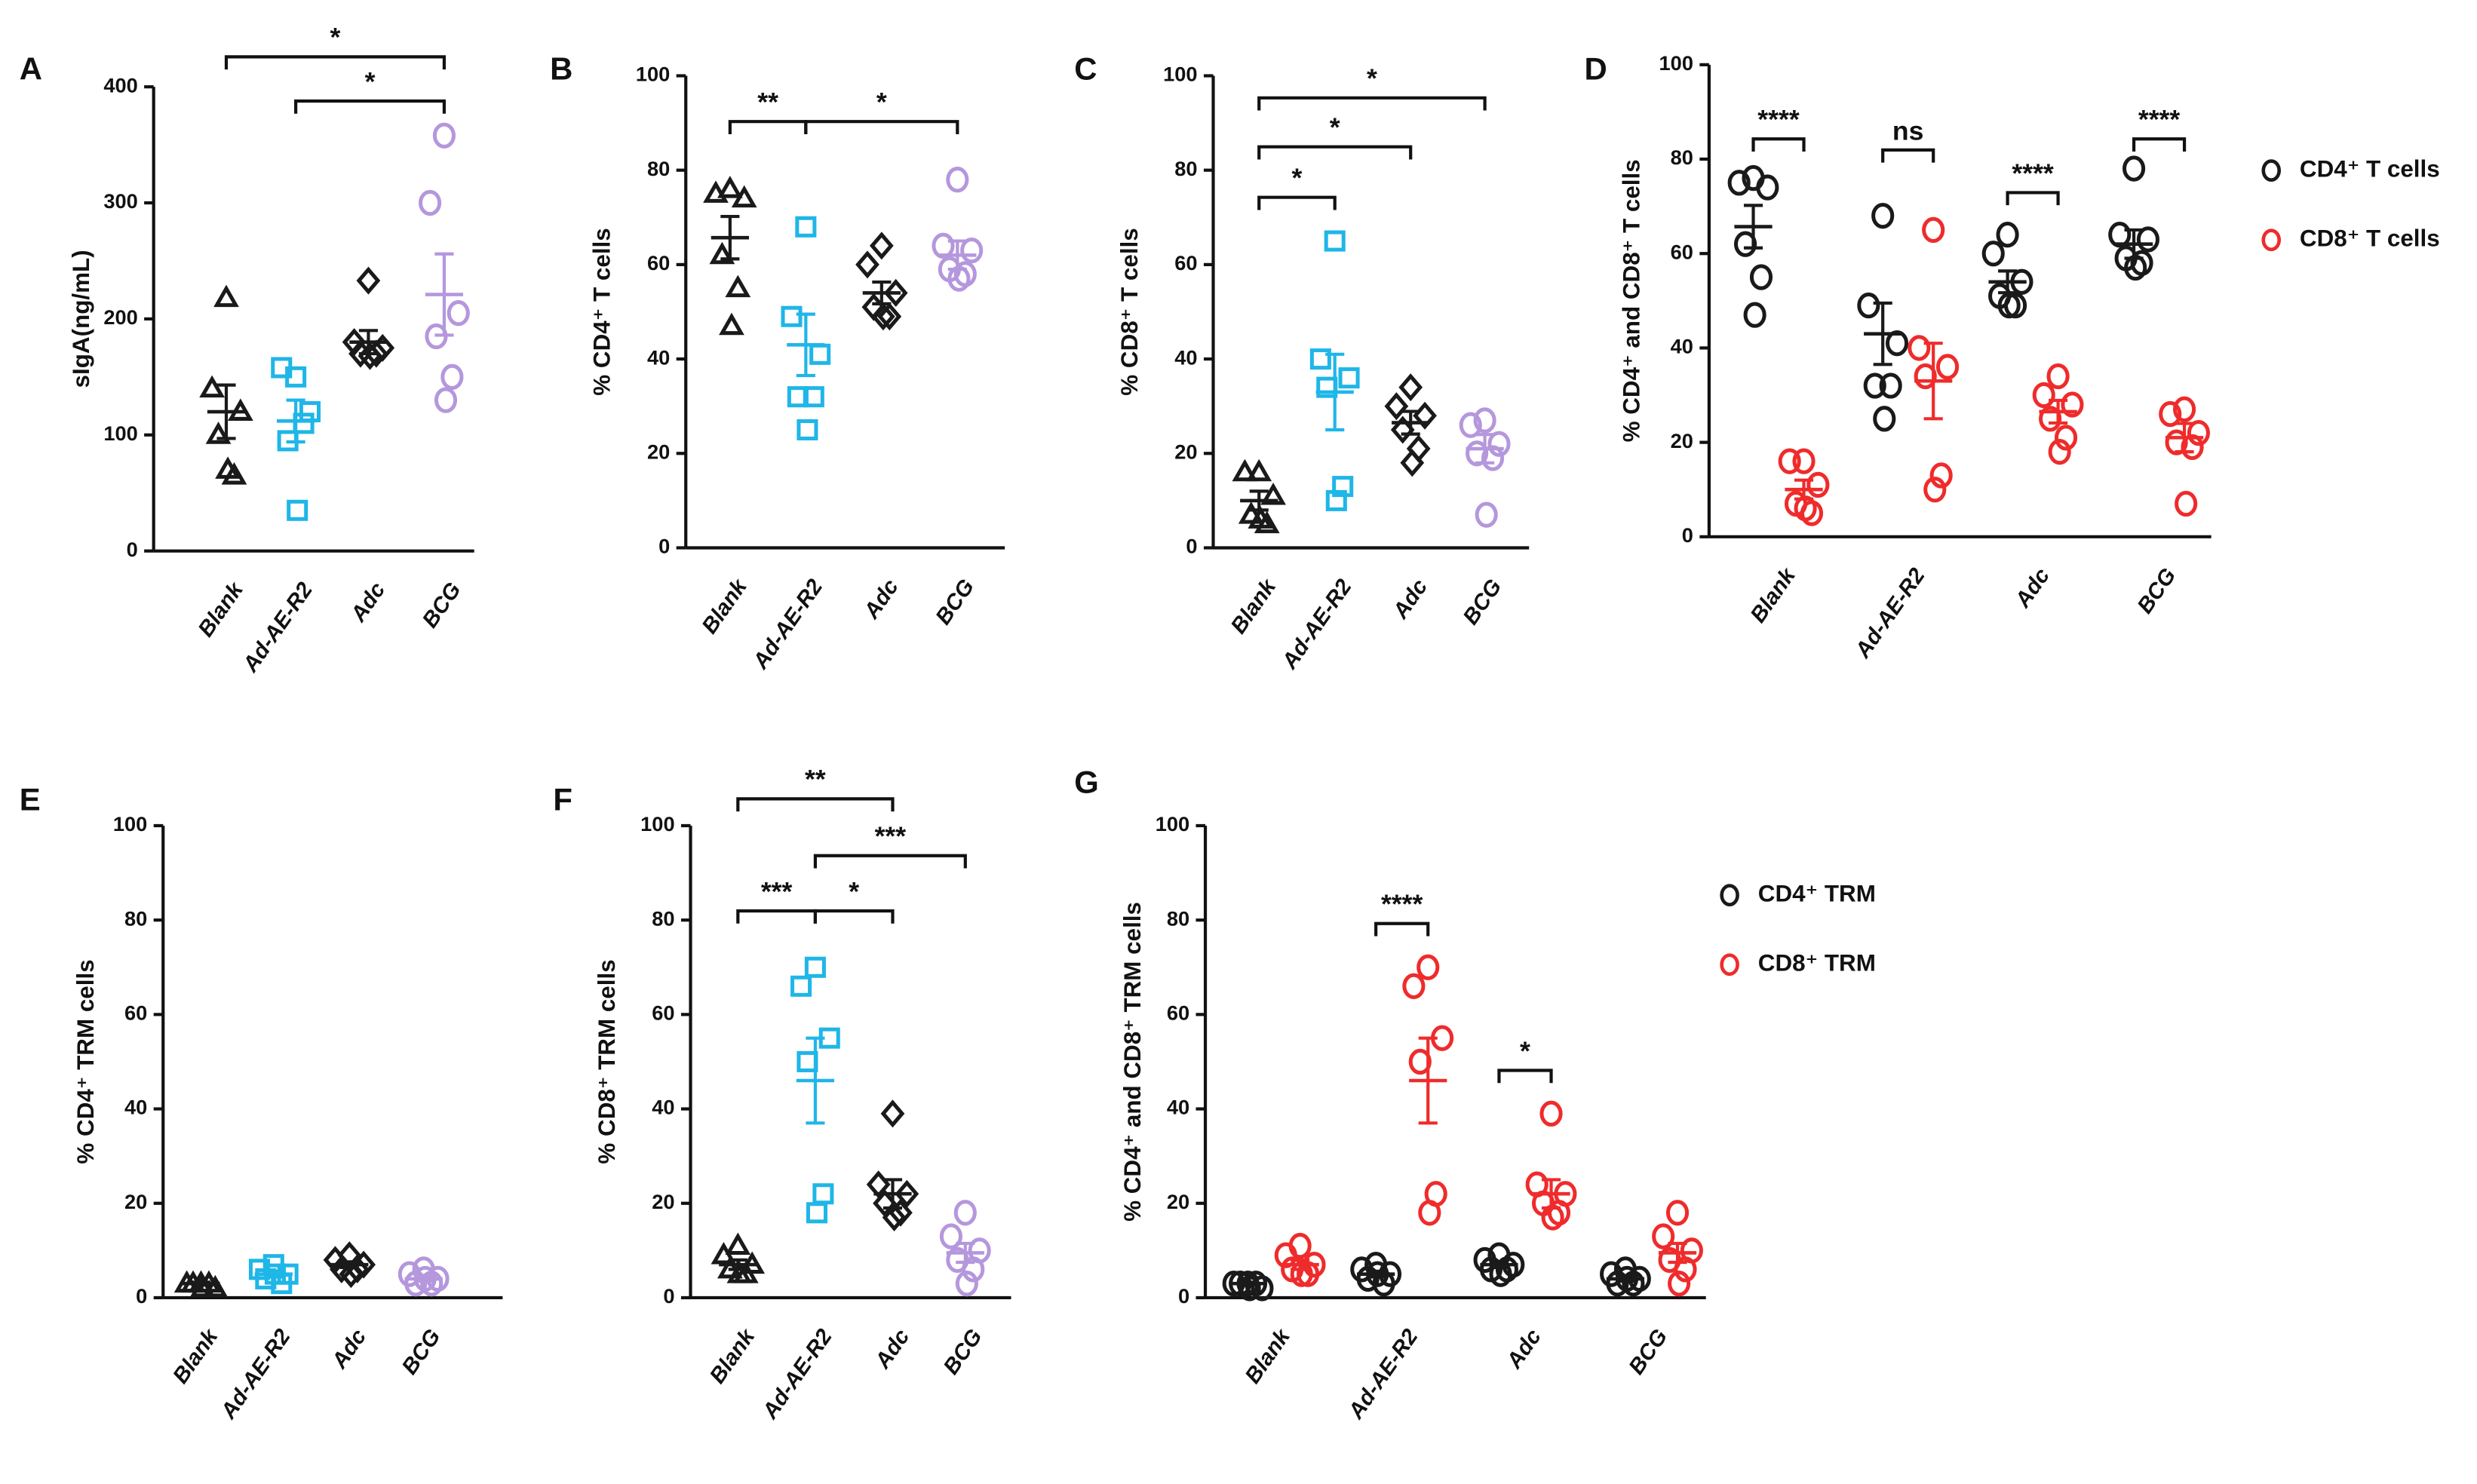 The height and width of the screenshot is (1484, 2477). What do you see at coordinates (815, 780) in the screenshot?
I see `significance-label: **` at bounding box center [815, 780].